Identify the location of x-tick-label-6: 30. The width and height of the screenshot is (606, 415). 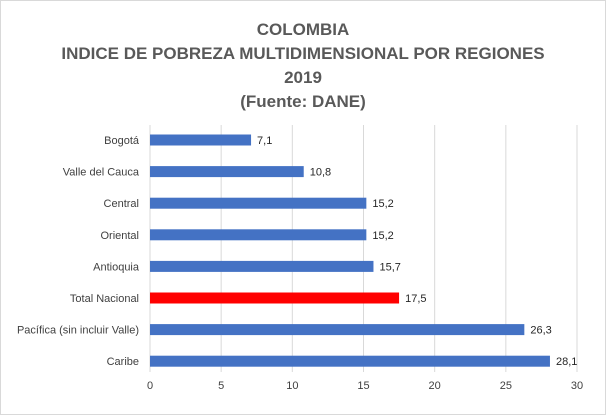
(577, 386).